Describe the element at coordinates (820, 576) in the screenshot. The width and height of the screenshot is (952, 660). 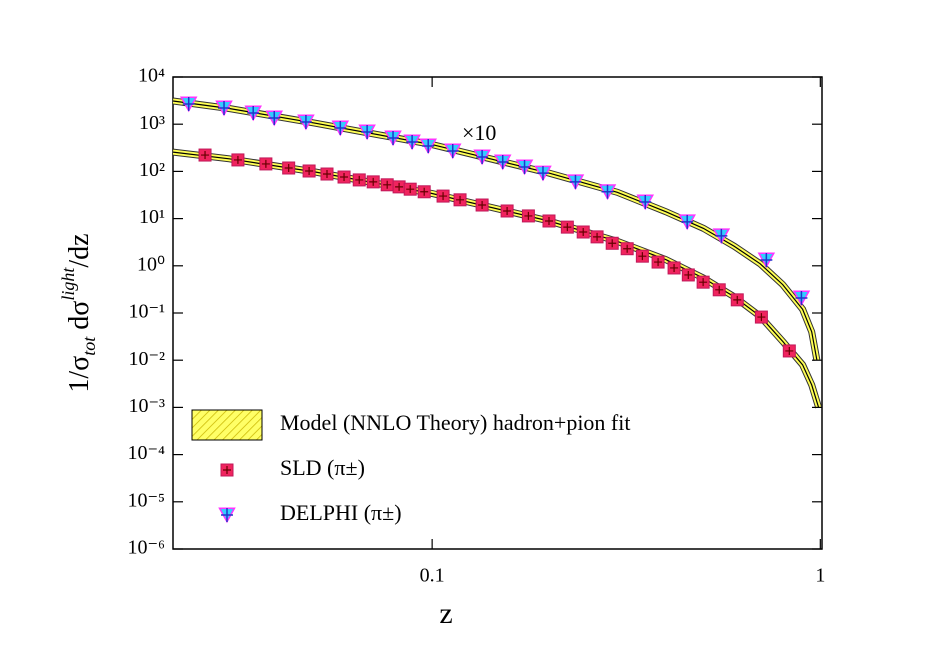
I see `x-tick-label: 1` at that location.